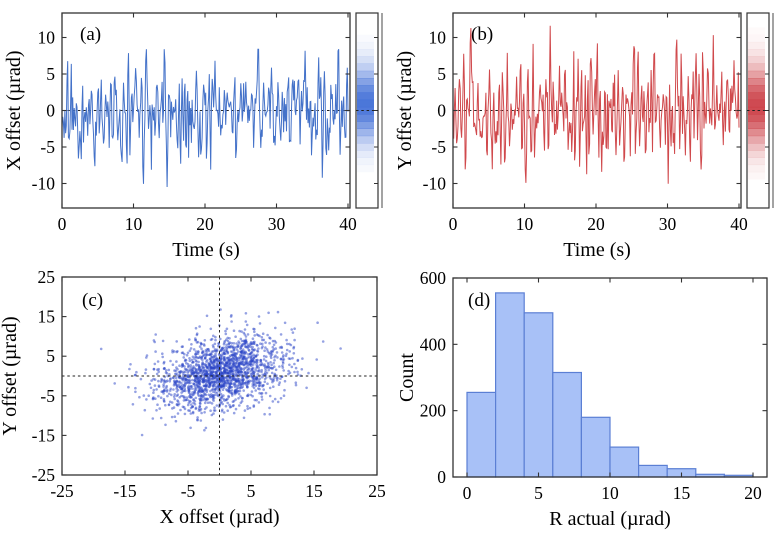  Describe the element at coordinates (277, 224) in the screenshot. I see `x-tick-label: 30` at that location.